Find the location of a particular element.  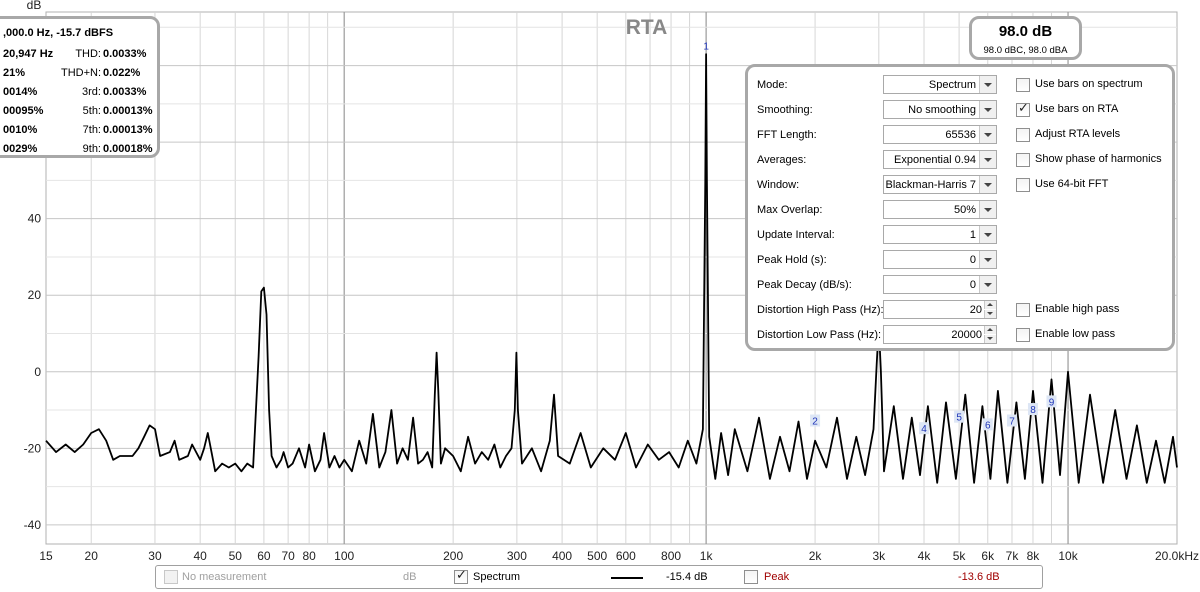

setting-spinbox: 20000 is located at coordinates (940, 334).